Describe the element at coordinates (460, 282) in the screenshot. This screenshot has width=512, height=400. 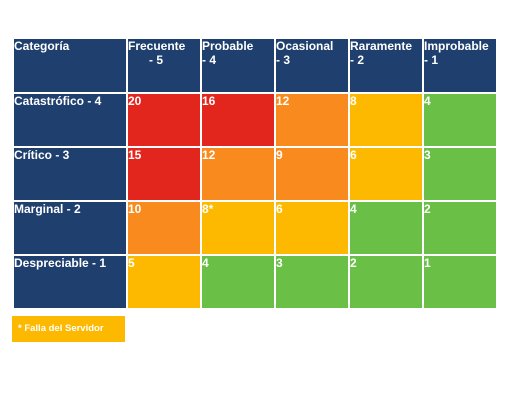
I see `risk-cell: 1` at that location.